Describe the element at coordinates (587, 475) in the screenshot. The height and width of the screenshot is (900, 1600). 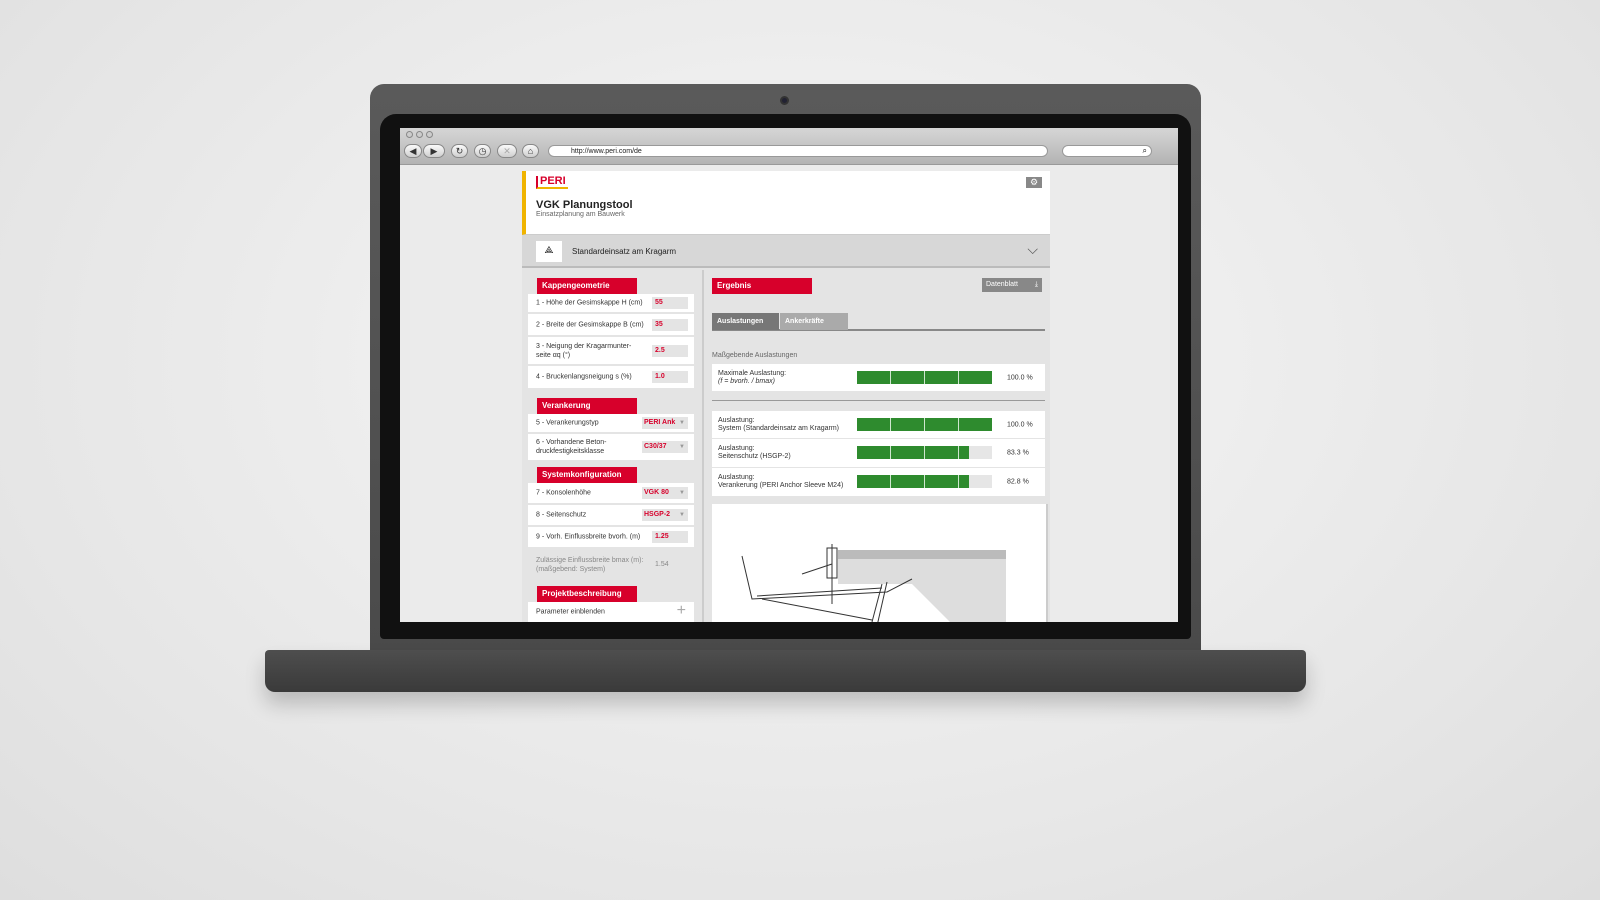
I see `section-systemkonfiguration: Systemkonfiguration` at that location.